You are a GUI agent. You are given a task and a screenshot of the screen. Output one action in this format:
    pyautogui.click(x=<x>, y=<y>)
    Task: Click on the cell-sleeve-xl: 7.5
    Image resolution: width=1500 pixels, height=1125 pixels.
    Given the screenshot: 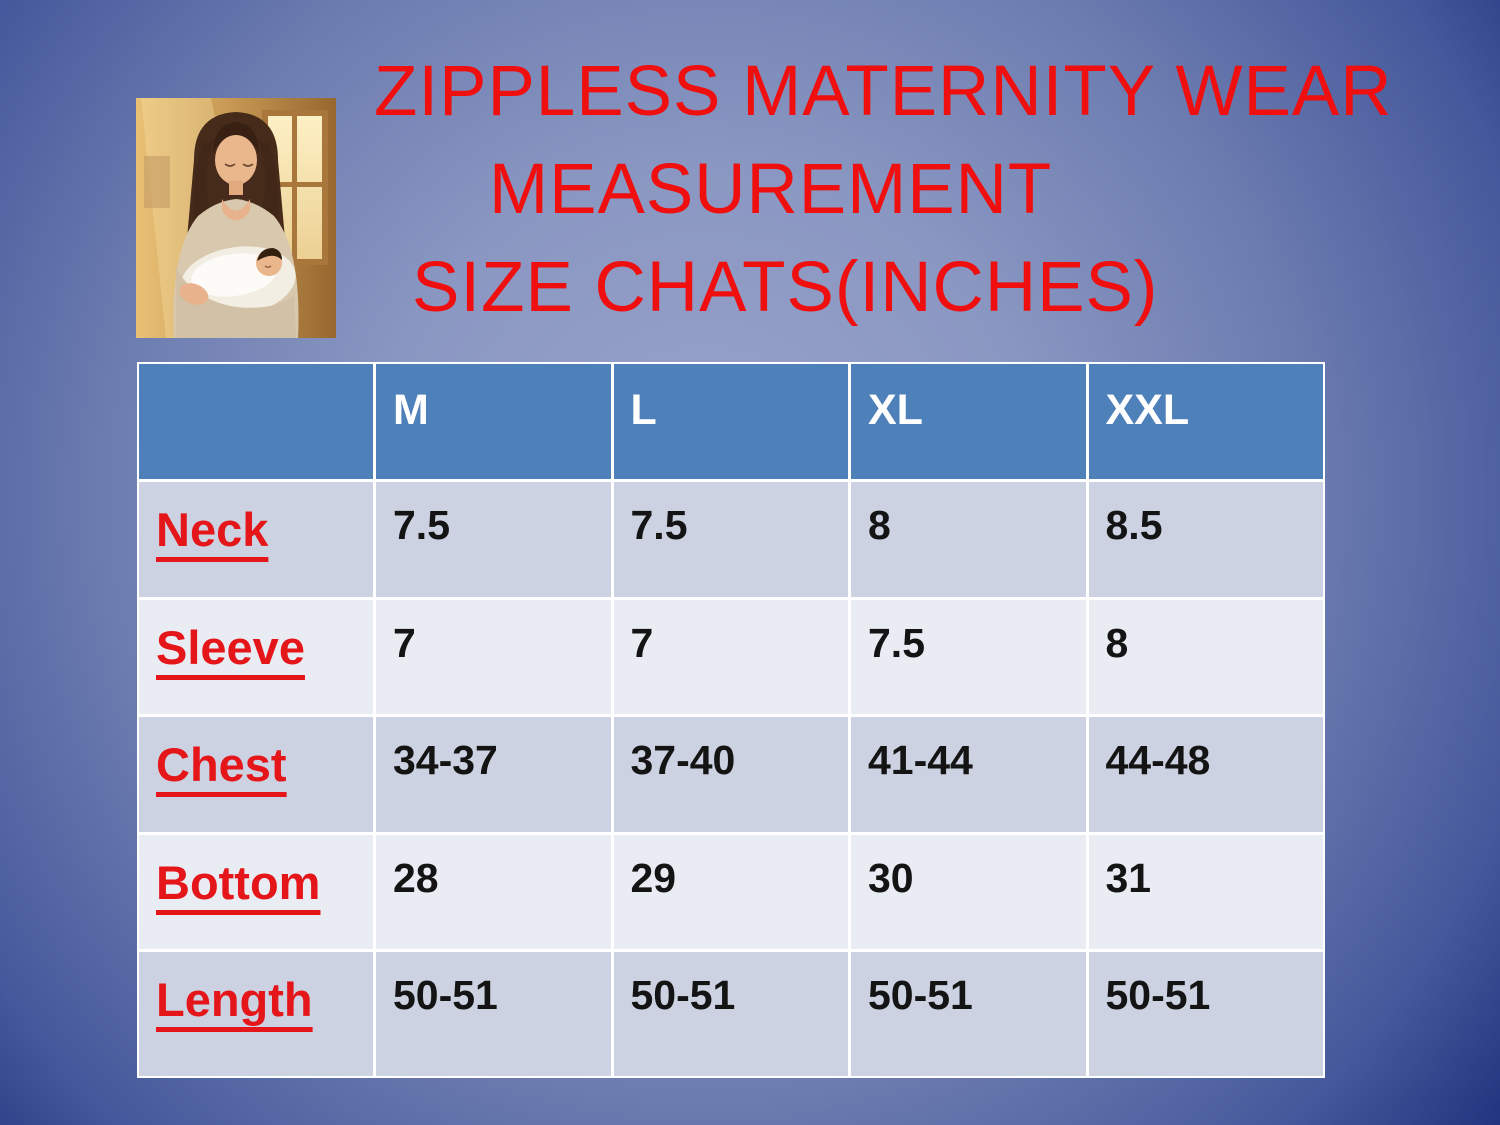 What is the action you would take?
    pyautogui.click(x=968, y=657)
    